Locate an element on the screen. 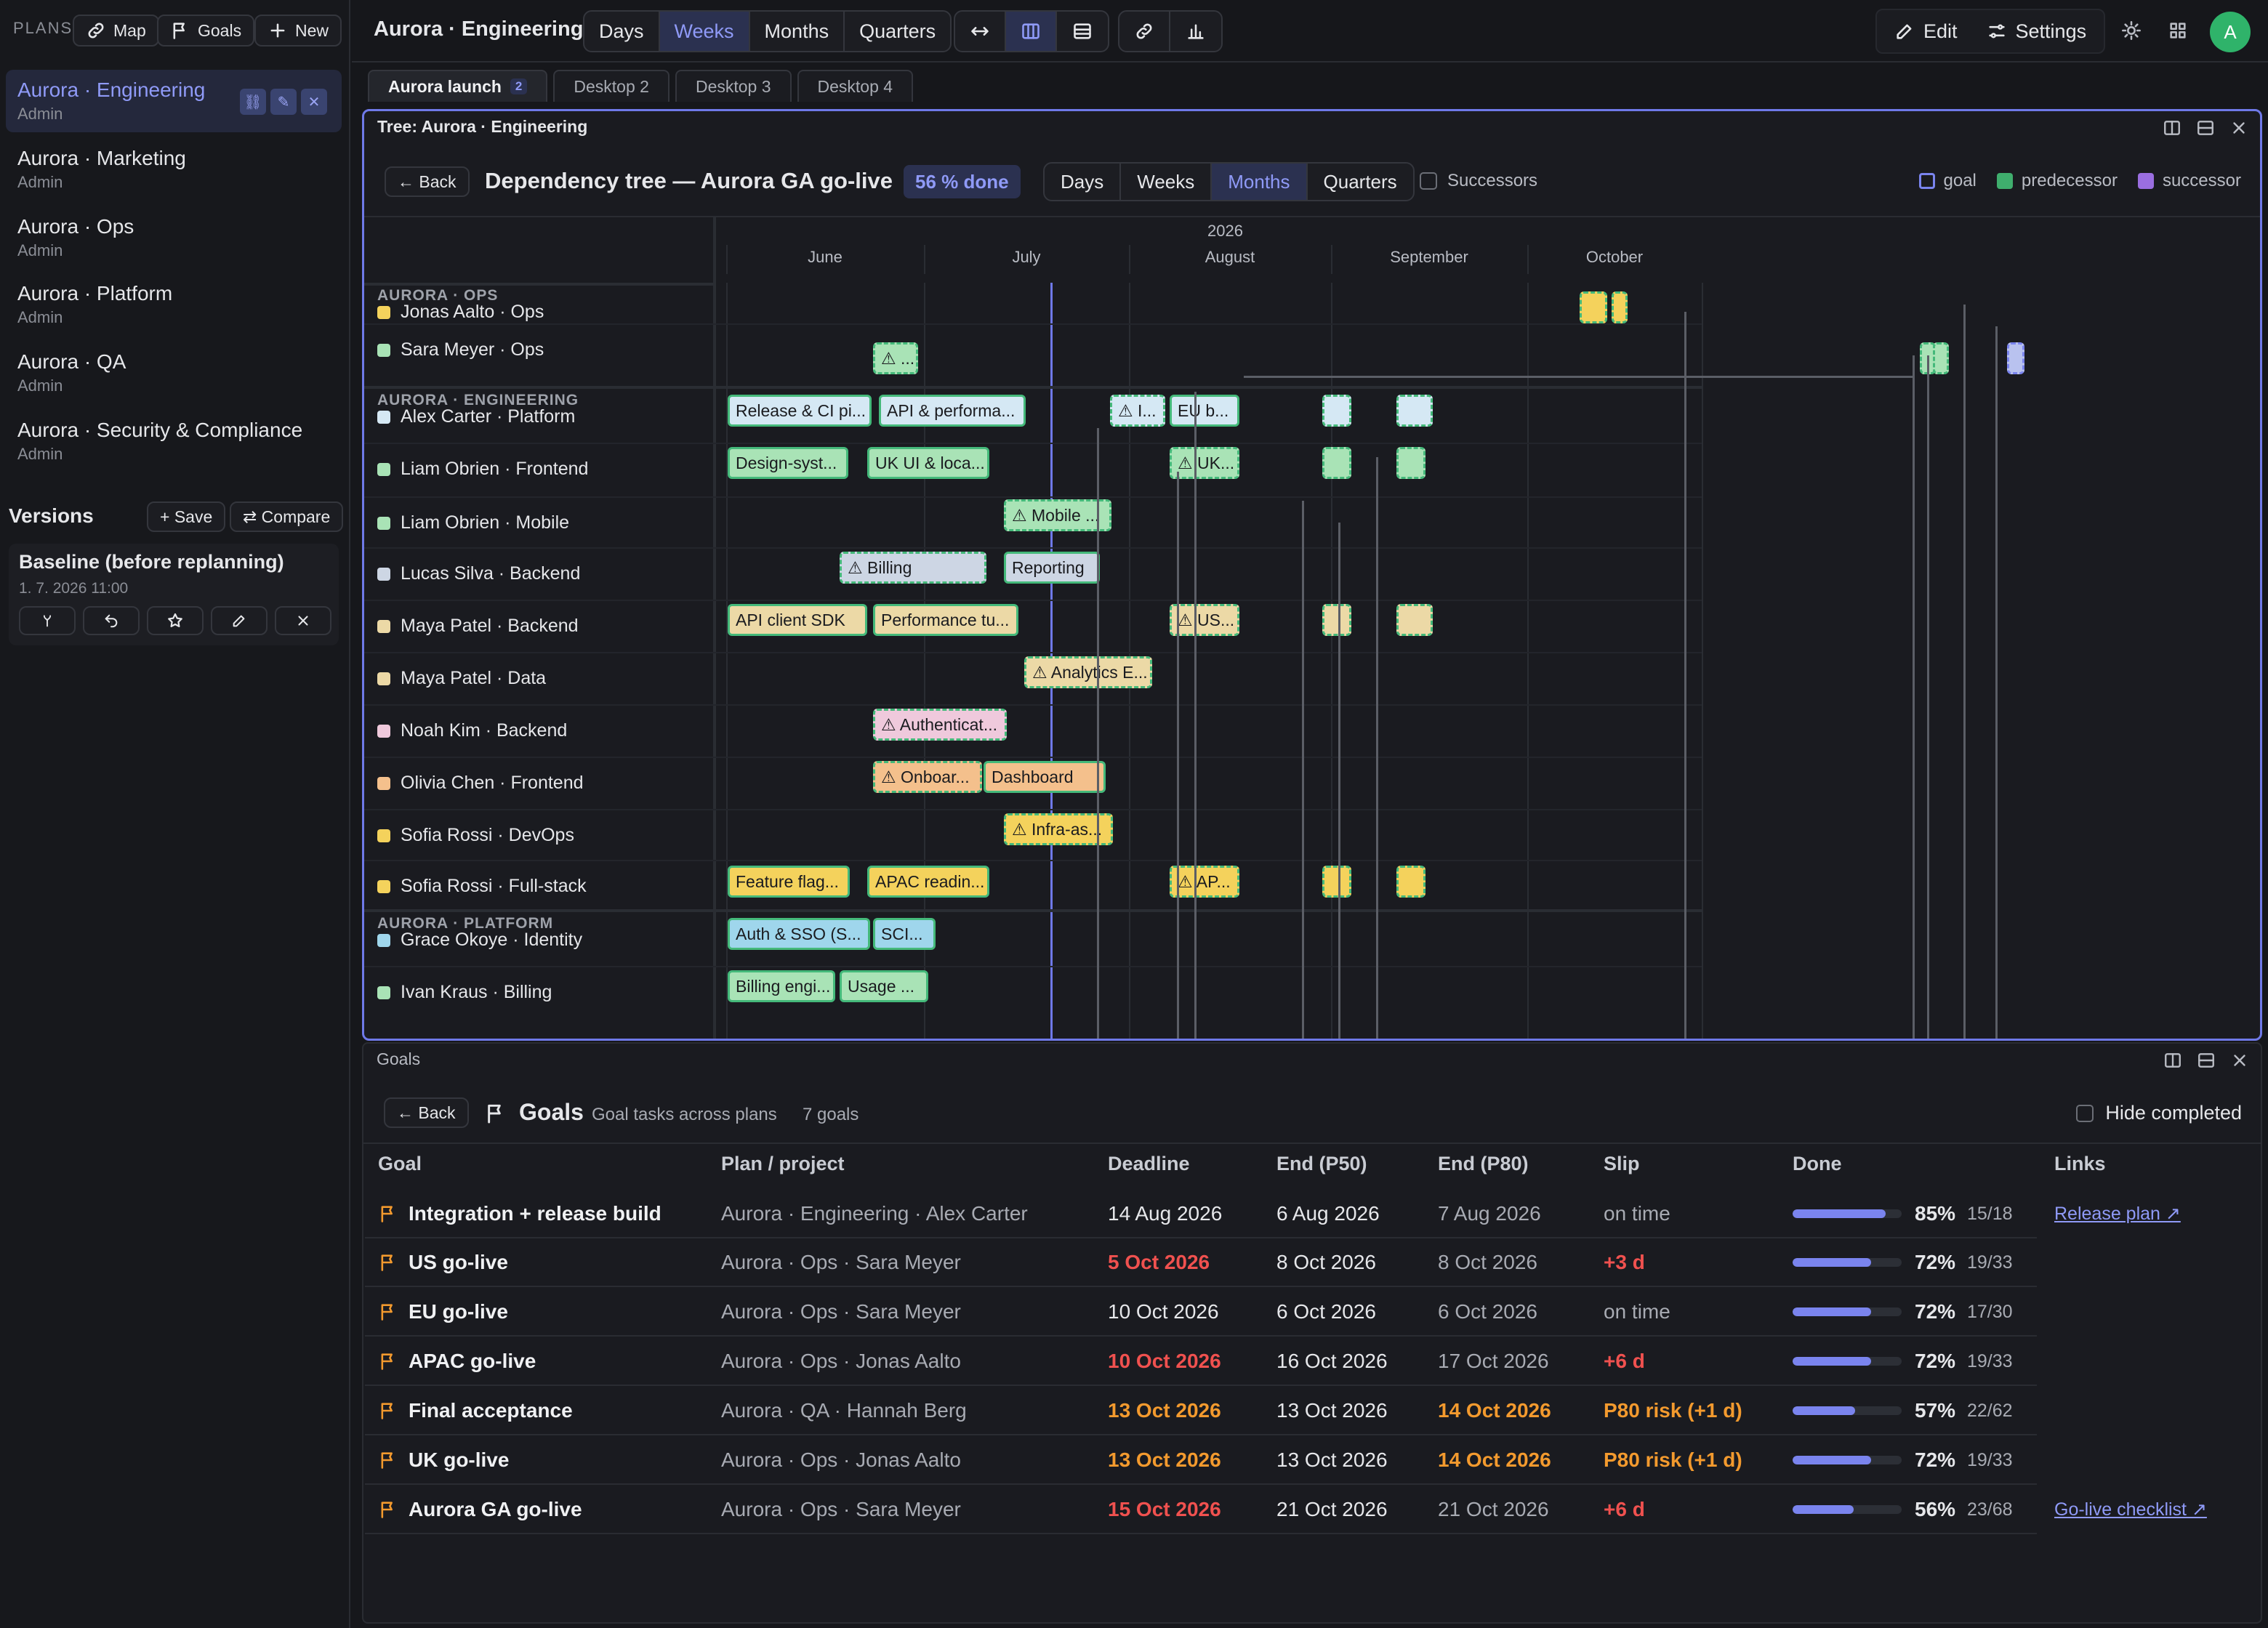 The width and height of the screenshot is (2268, 1628). star-button is located at coordinates (175, 620).